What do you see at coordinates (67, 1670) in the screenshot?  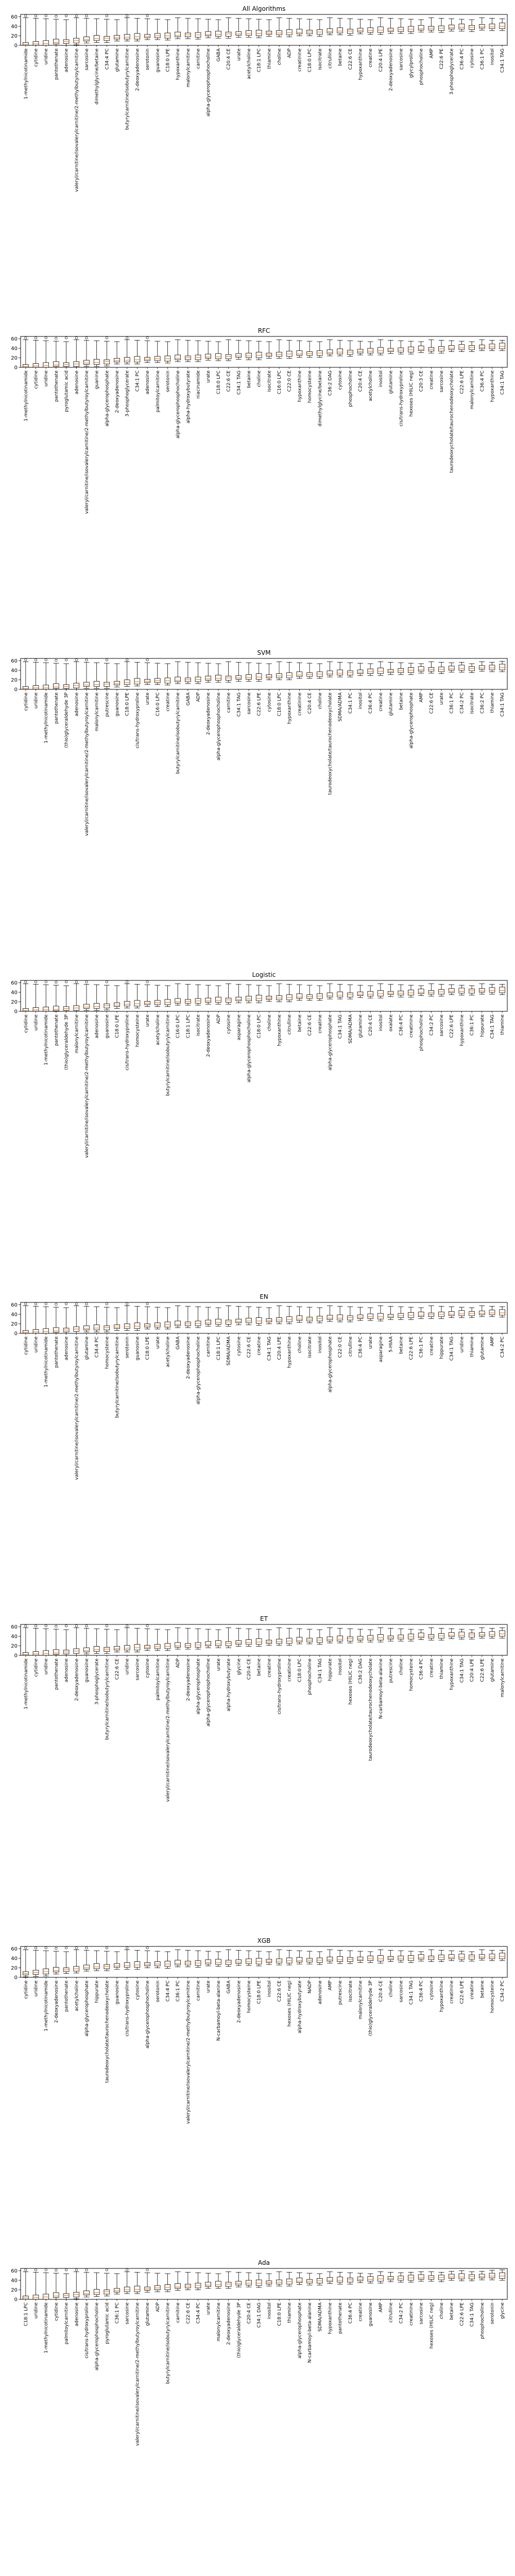 I see `x-tick-label: adenosine` at bounding box center [67, 1670].